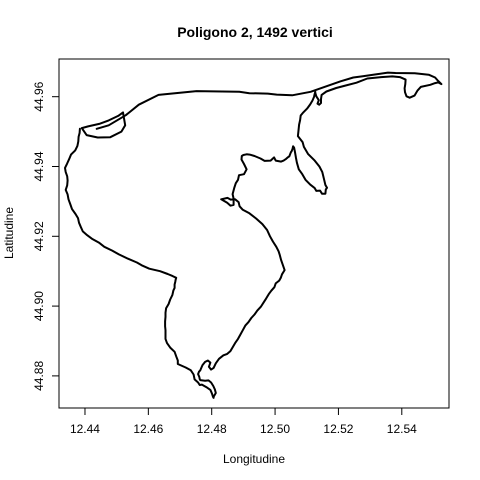 The height and width of the screenshot is (480, 480). I want to click on y-tick-label: 44.92, so click(39, 236).